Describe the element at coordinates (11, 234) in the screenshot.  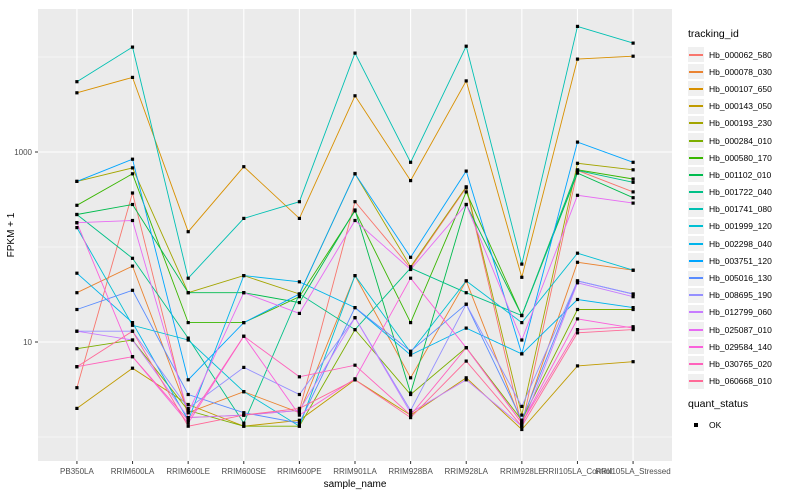
I see `y-axis-title: FPKM + 1` at that location.